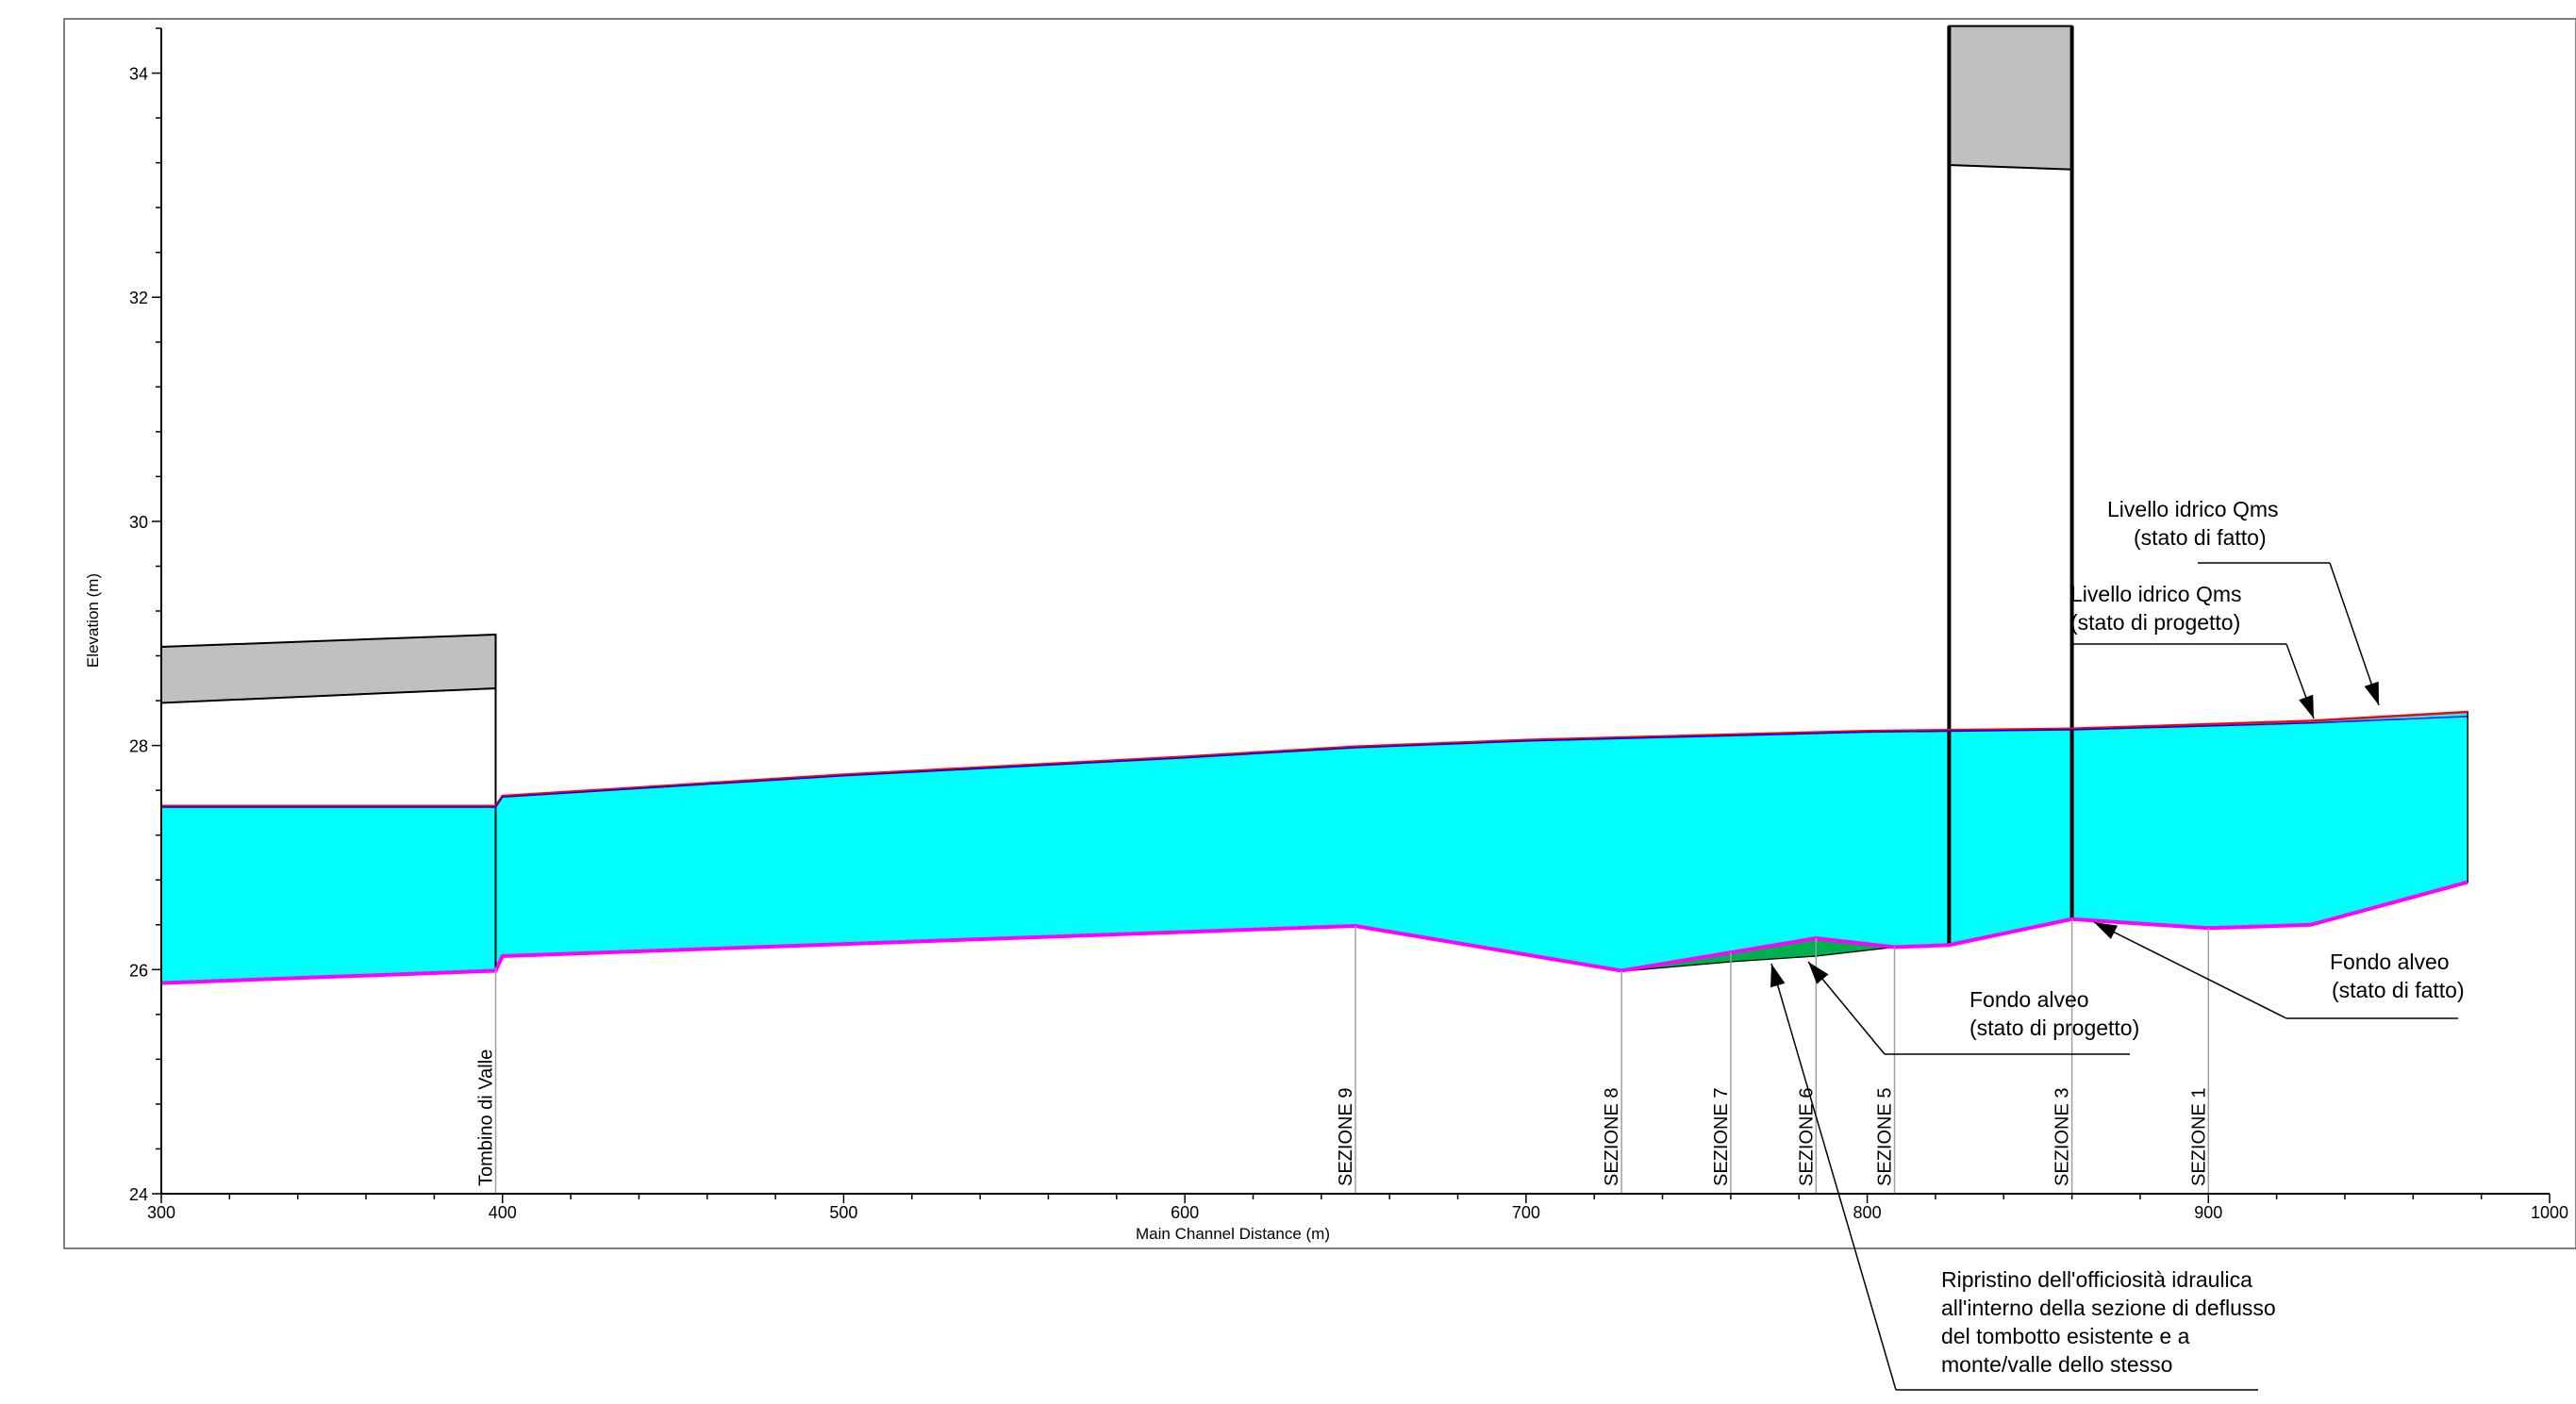  What do you see at coordinates (1612, 1137) in the screenshot?
I see `section-label: SEZIONE 8` at bounding box center [1612, 1137].